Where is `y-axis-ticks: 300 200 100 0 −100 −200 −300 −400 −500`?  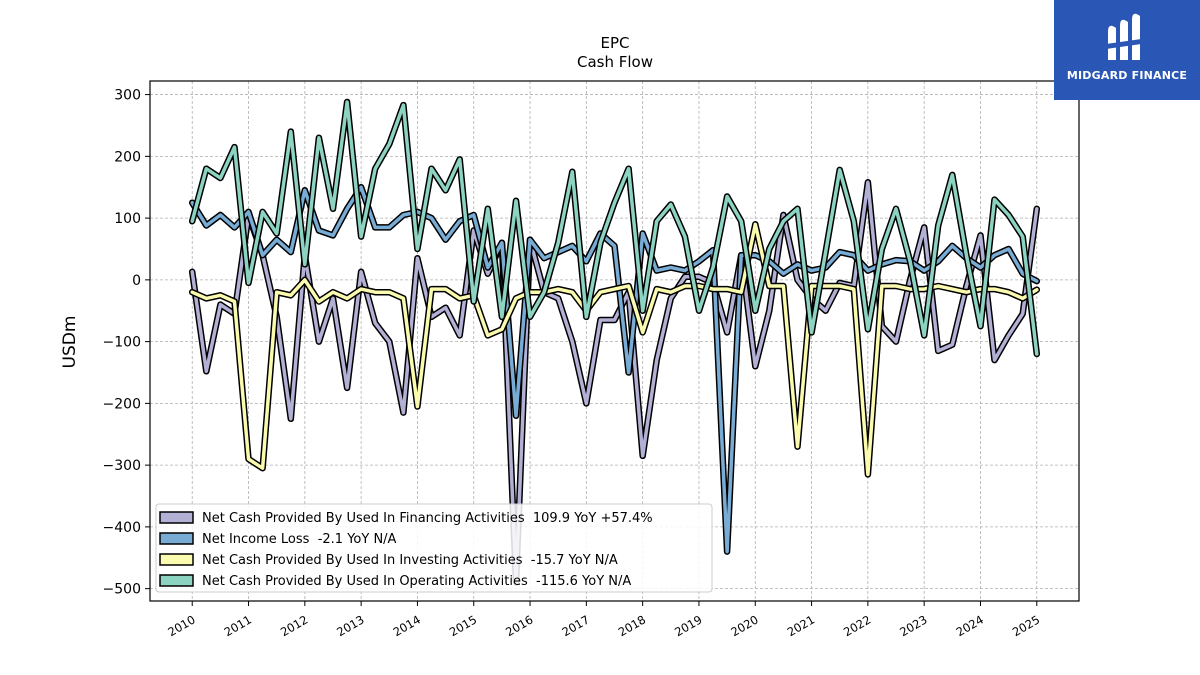 y-axis-ticks: 300 200 100 0 −100 −200 −300 −400 −500 is located at coordinates (126, 343).